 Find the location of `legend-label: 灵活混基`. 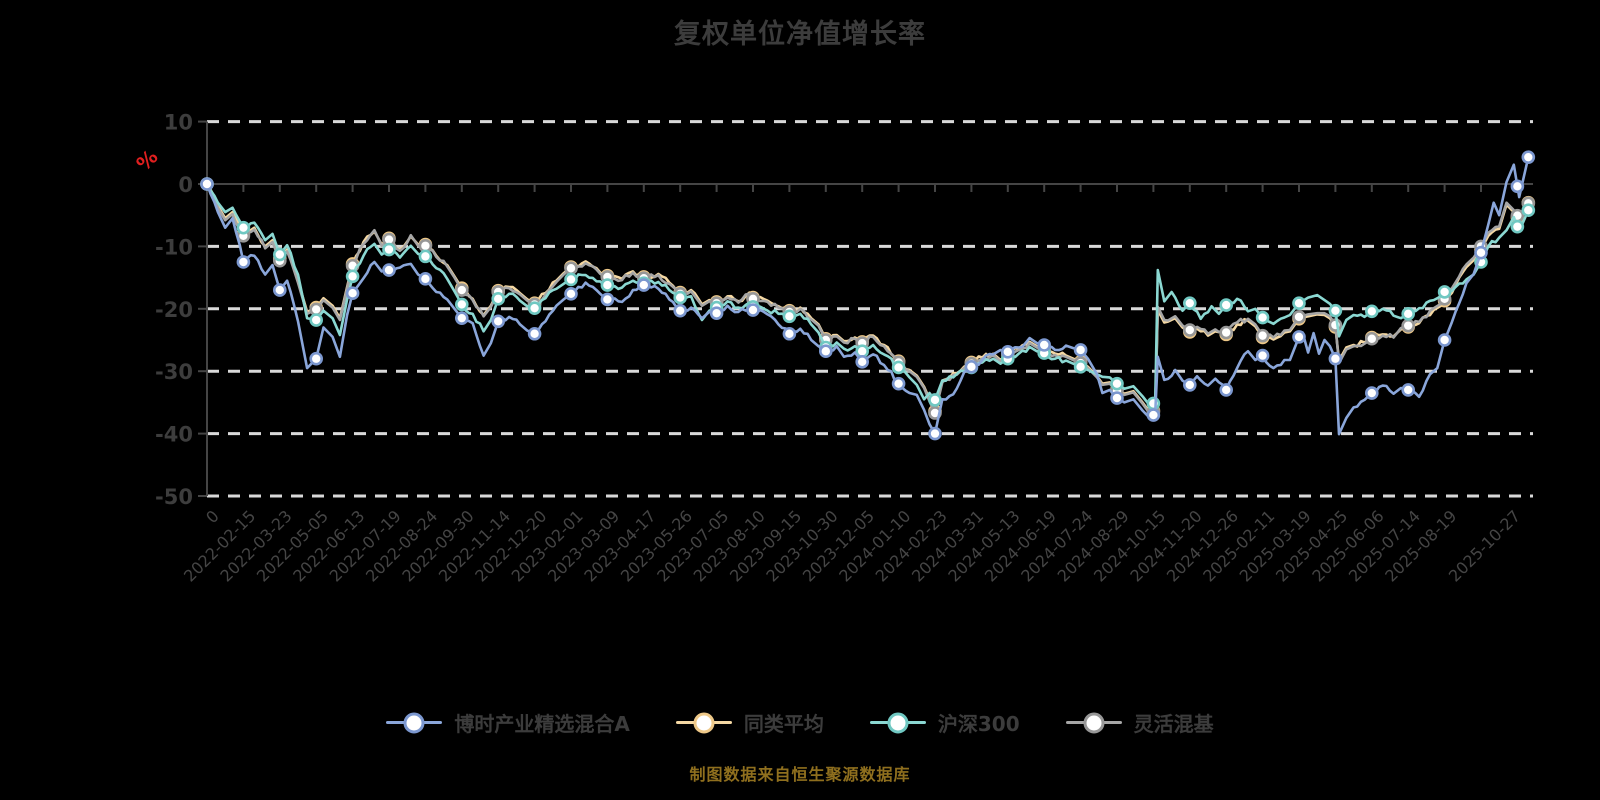

legend-label: 灵活混基 is located at coordinates (1173, 724).